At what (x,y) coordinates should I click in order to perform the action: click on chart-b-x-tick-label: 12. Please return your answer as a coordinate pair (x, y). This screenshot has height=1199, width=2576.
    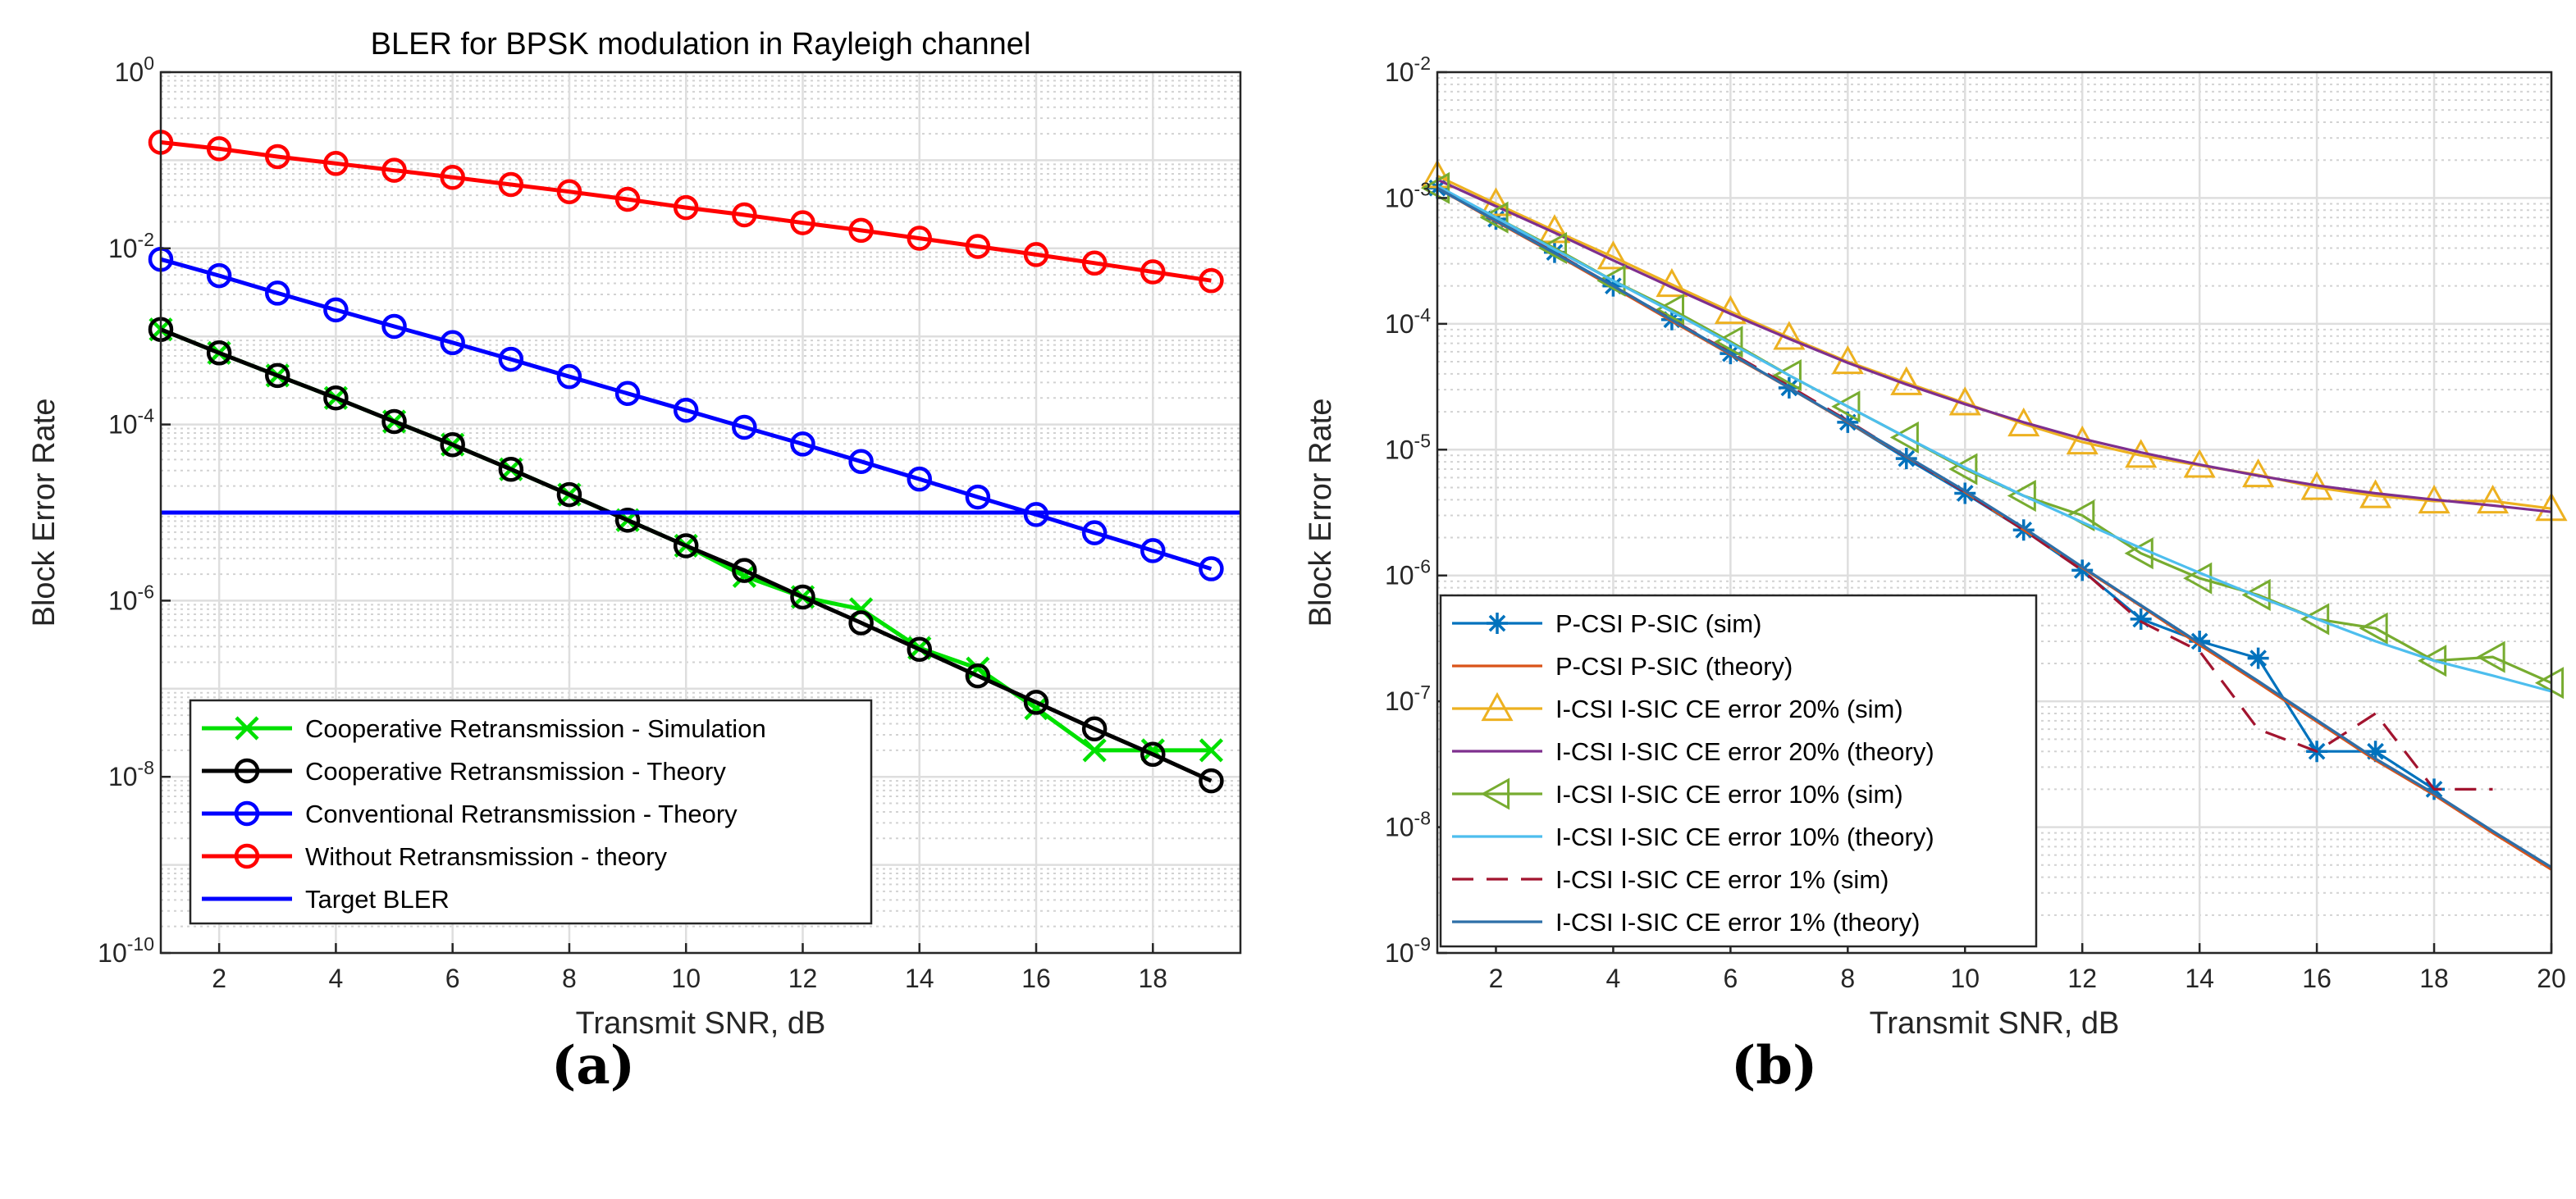
    Looking at the image, I should click on (2082, 978).